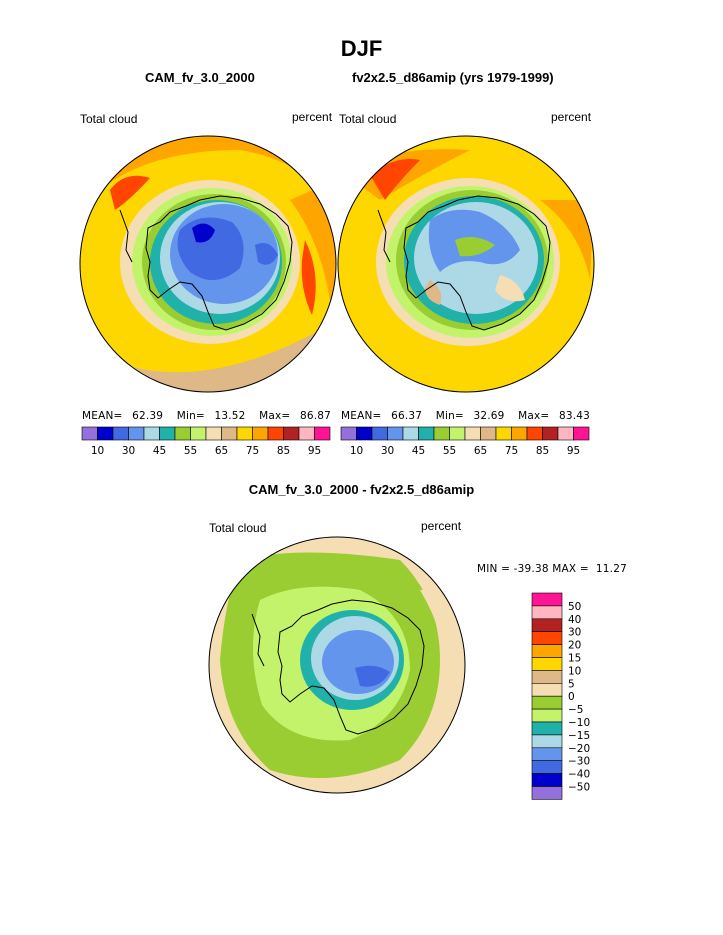 The height and width of the screenshot is (935, 723). I want to click on right-colorbar-tick-label: 85, so click(542, 451).